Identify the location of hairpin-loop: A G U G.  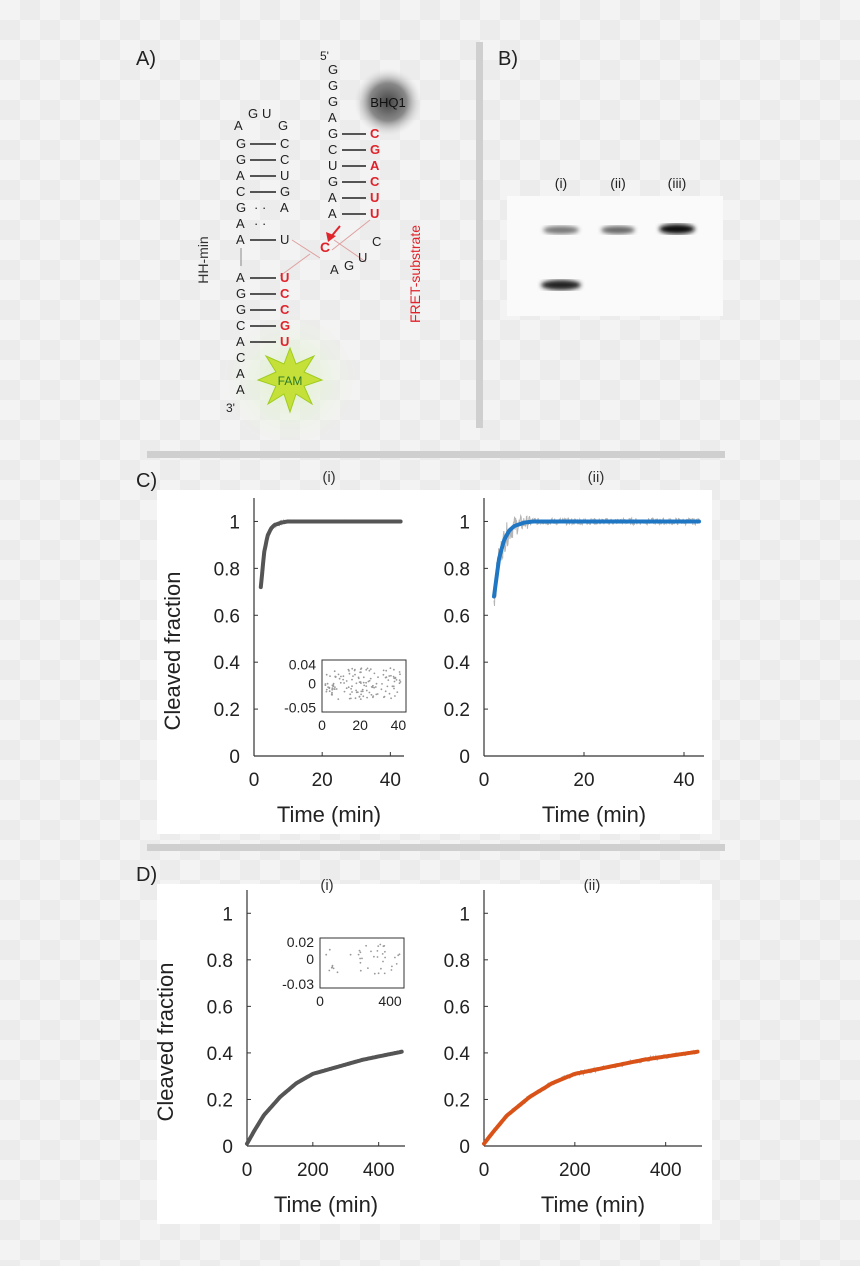
(261, 119).